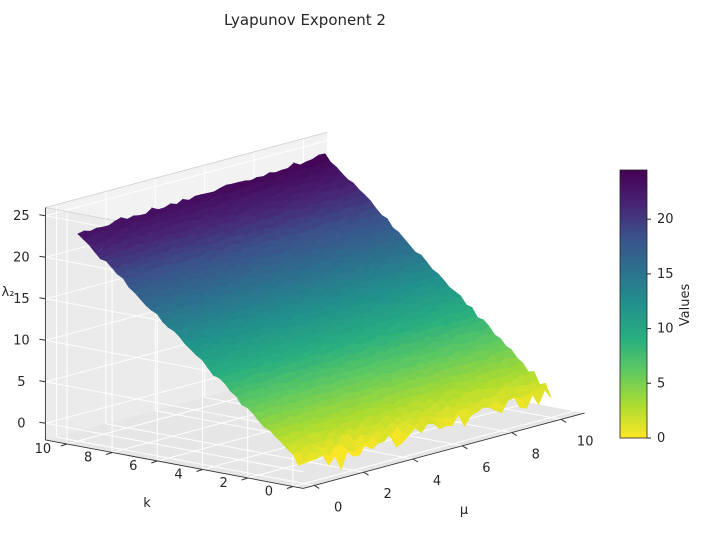 The width and height of the screenshot is (707, 559). I want to click on y-tick-label: 6, so click(133, 466).